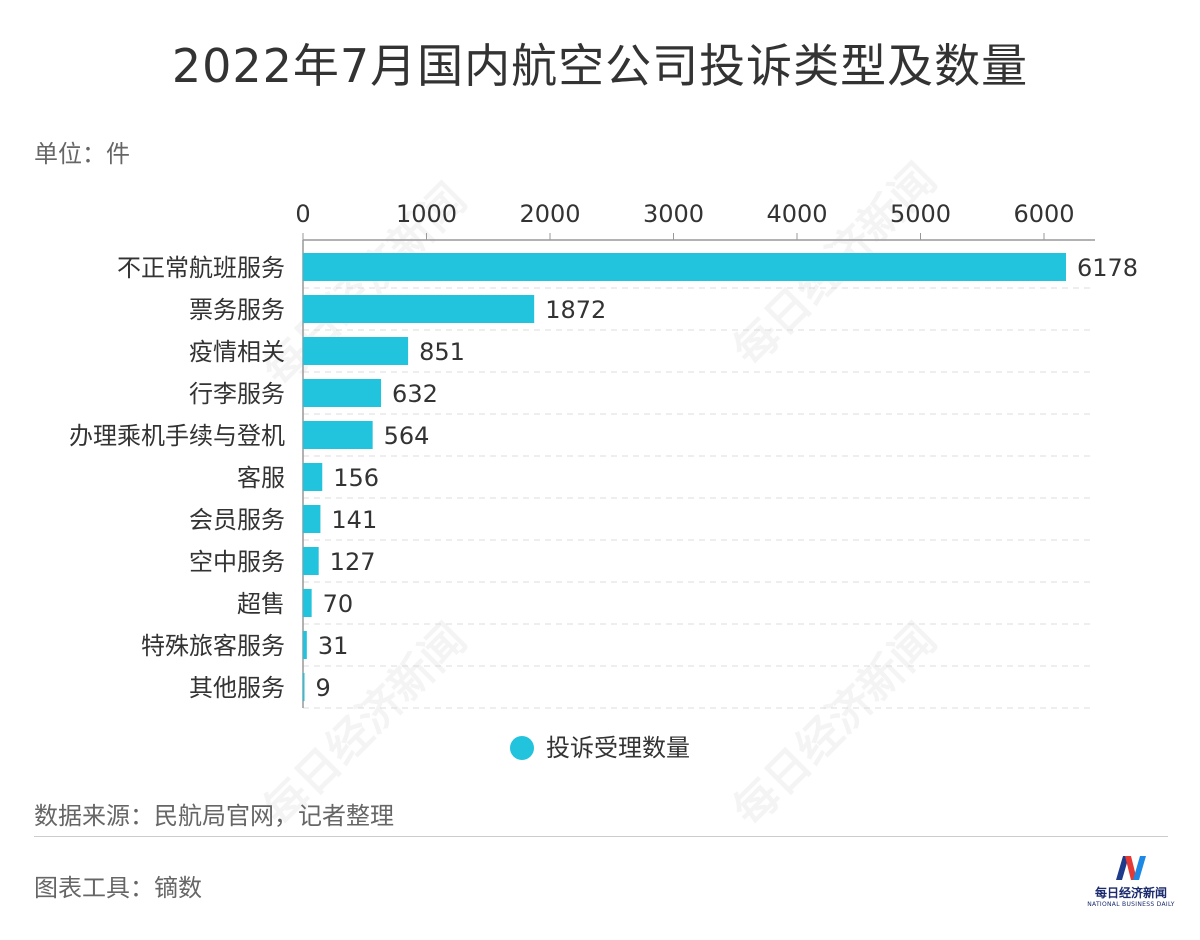  What do you see at coordinates (796, 214) in the screenshot?
I see `x-tick-label: 4000` at bounding box center [796, 214].